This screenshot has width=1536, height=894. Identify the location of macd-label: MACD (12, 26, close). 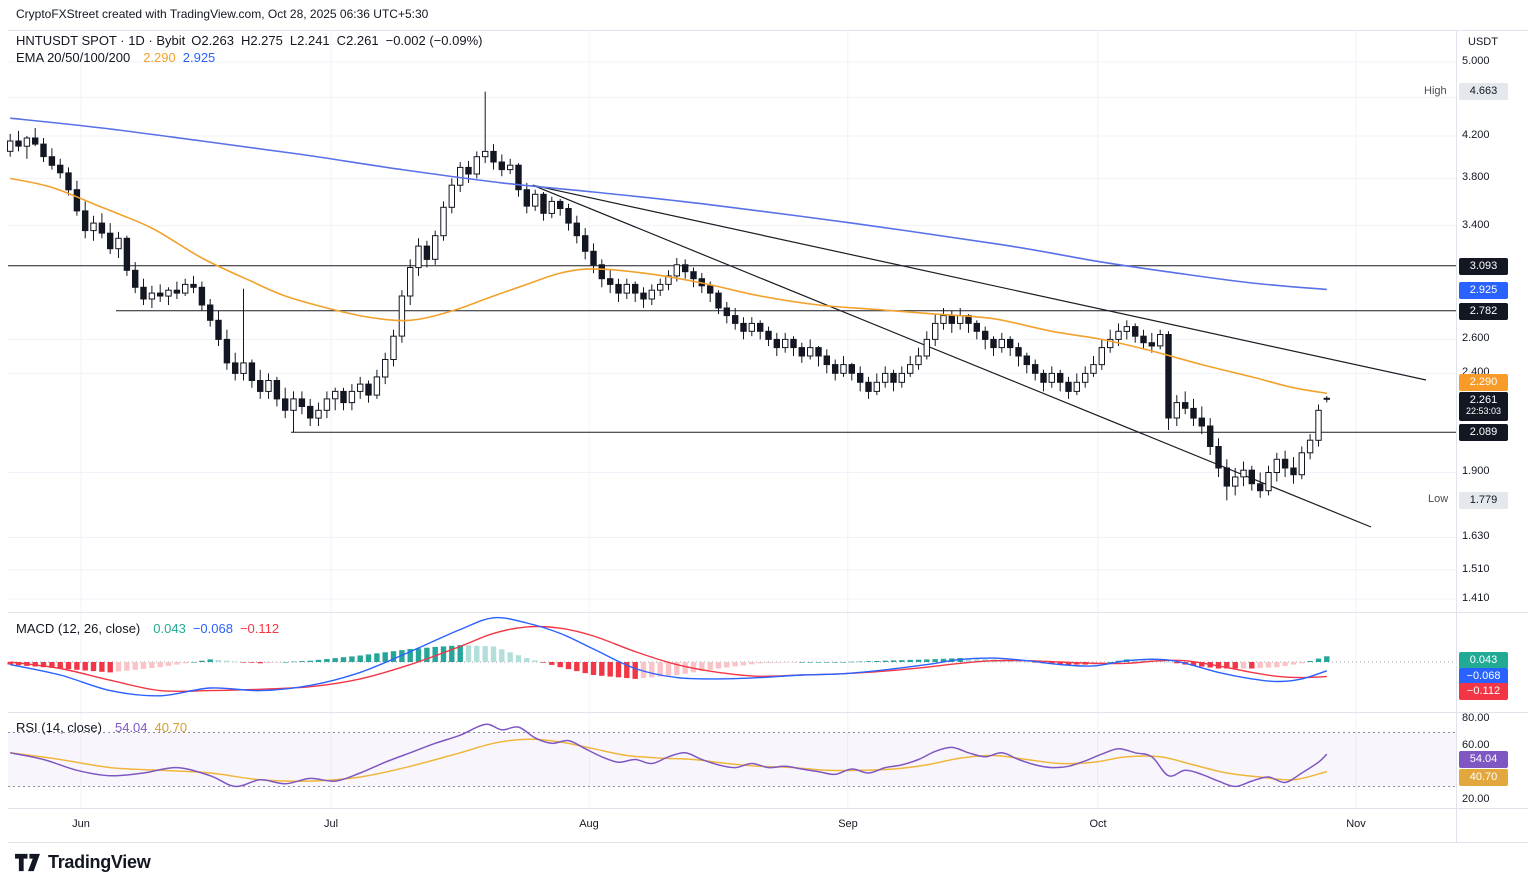
(78, 628).